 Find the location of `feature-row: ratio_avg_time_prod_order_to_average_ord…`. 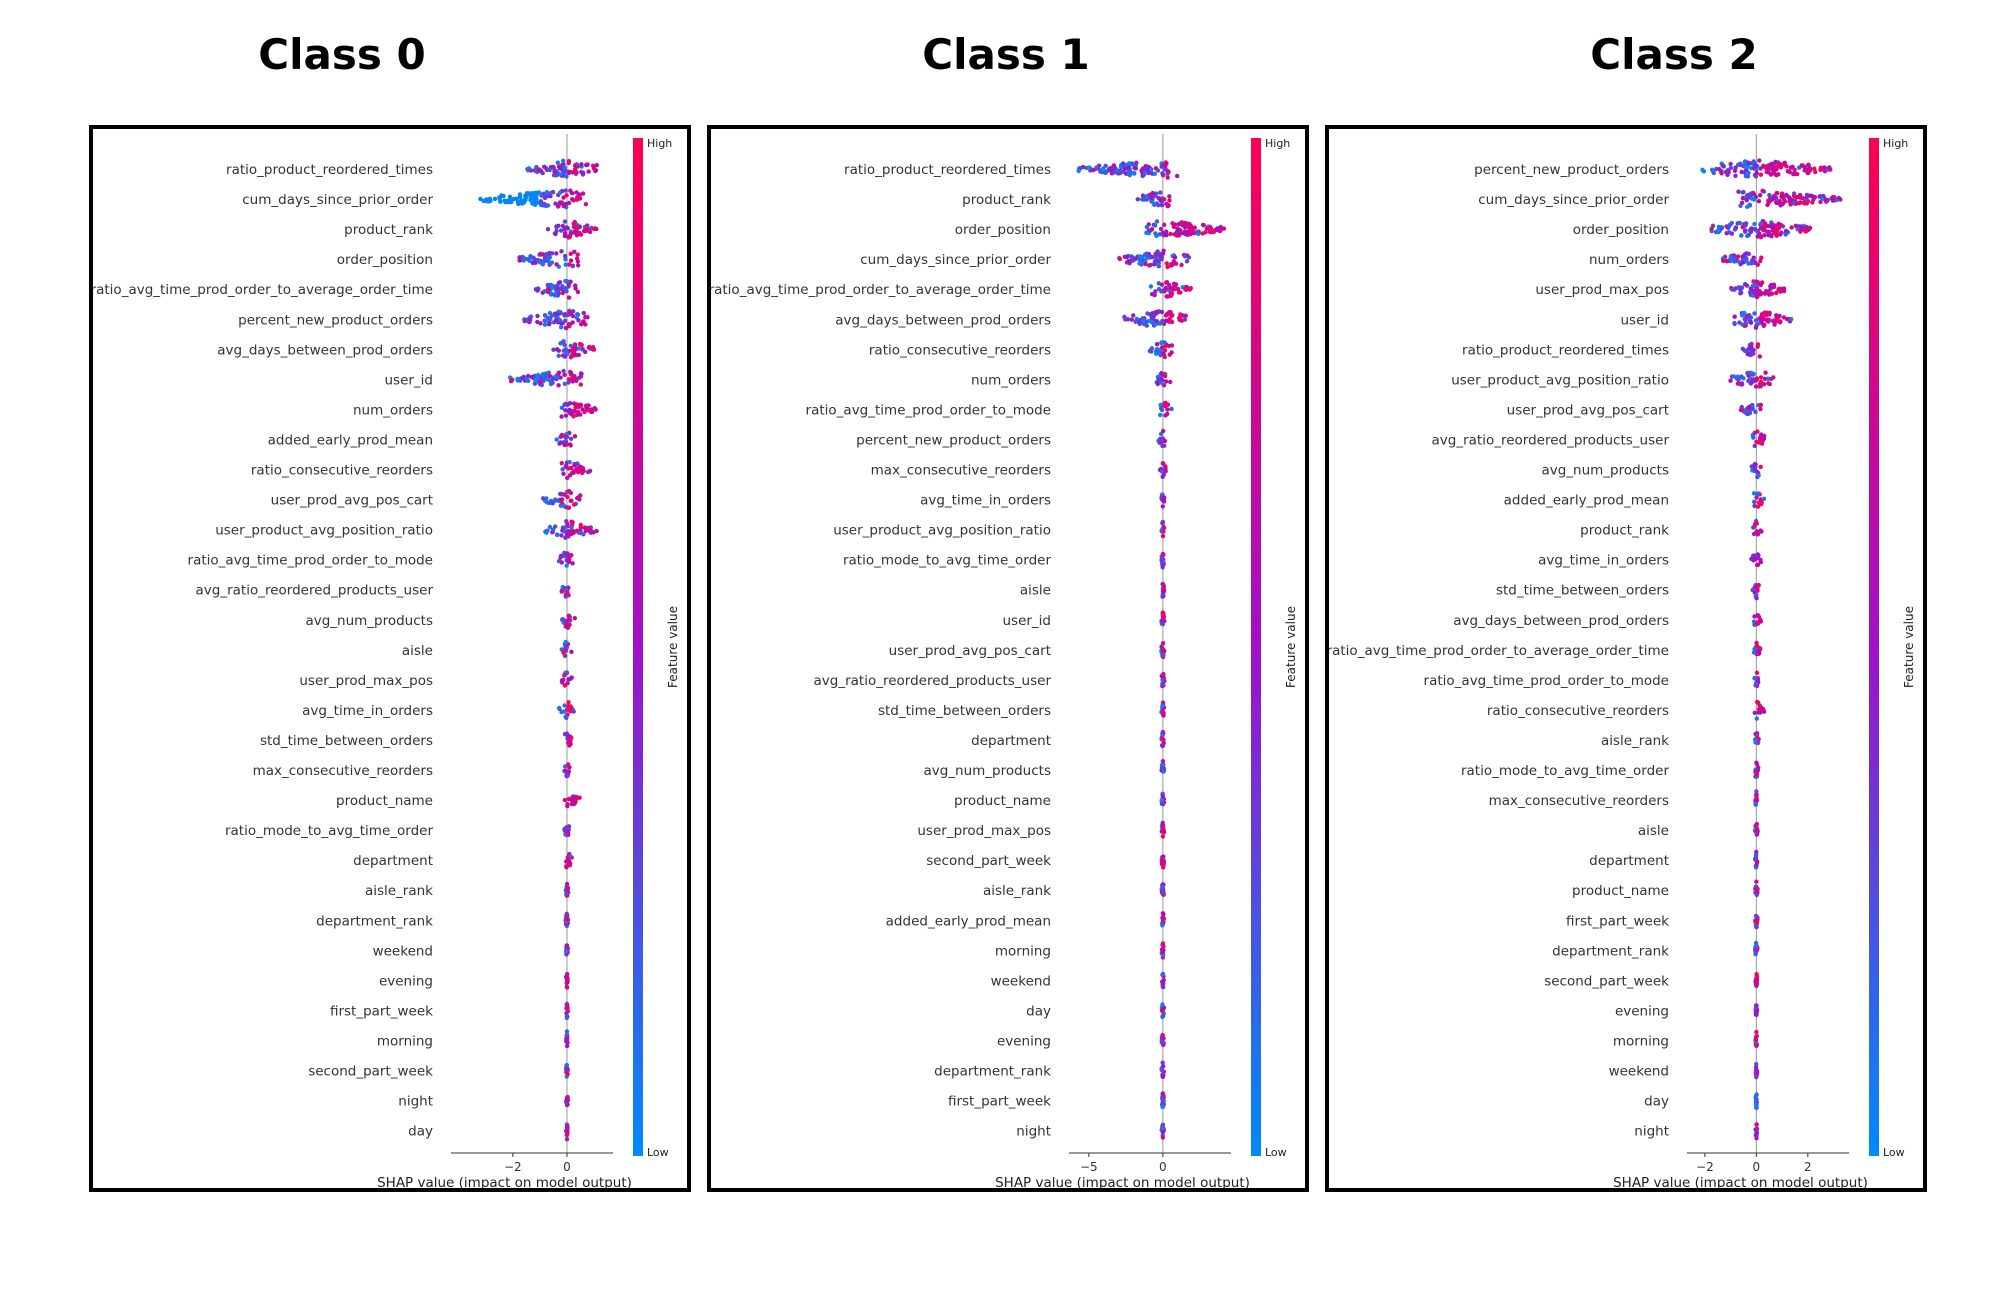

feature-row: ratio_avg_time_prod_order_to_average_ord… is located at coordinates (337, 289).